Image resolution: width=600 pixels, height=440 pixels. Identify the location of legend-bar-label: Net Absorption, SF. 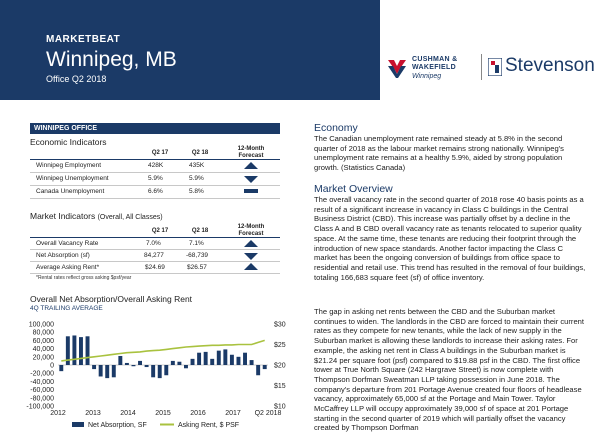
(117, 425).